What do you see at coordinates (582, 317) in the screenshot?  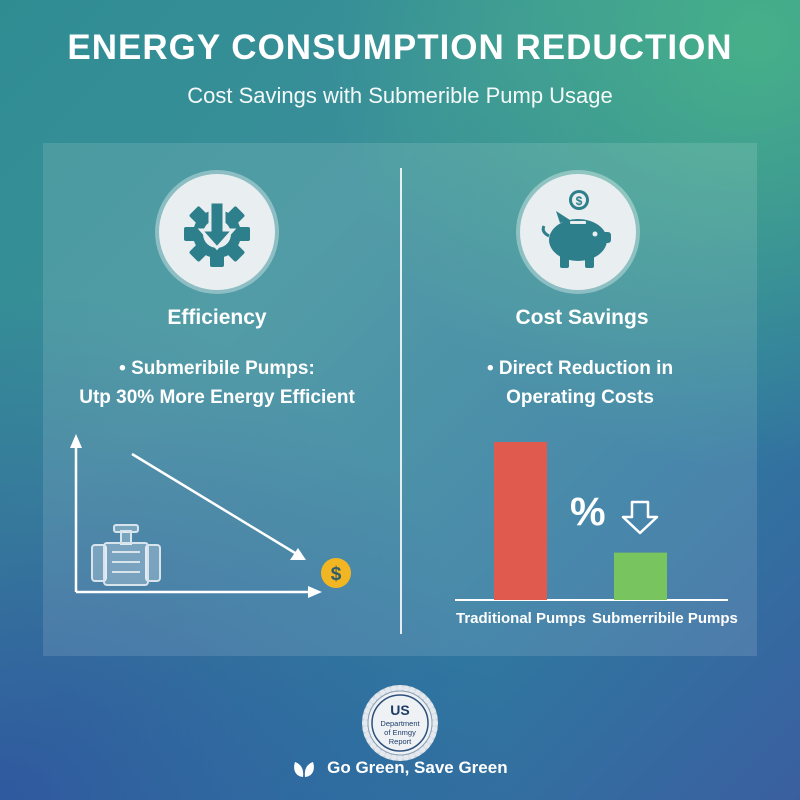 I see `cost-savings-heading: Cost Savings` at bounding box center [582, 317].